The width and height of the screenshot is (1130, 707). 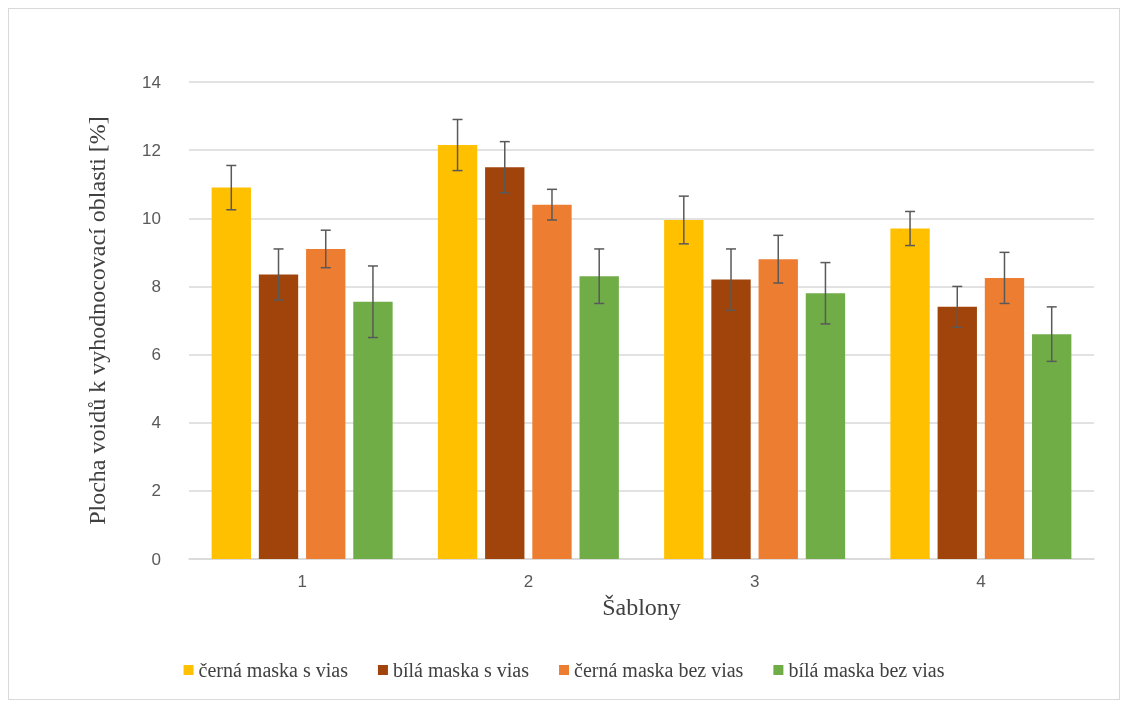 What do you see at coordinates (151, 82) in the screenshot?
I see `y-tick-label: 14` at bounding box center [151, 82].